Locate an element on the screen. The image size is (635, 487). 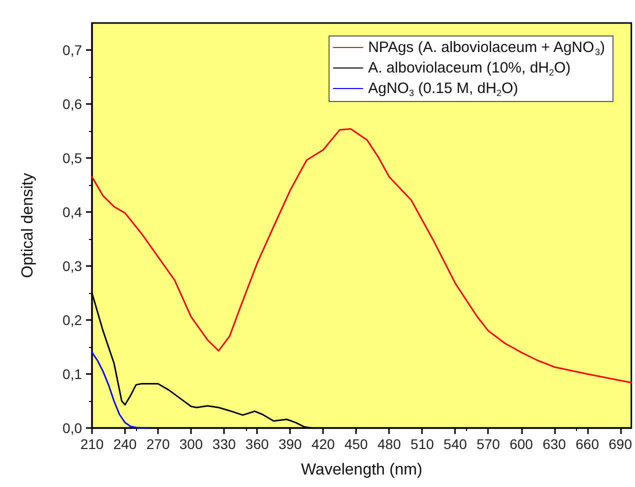
x-tick-label: 360 is located at coordinates (257, 444).